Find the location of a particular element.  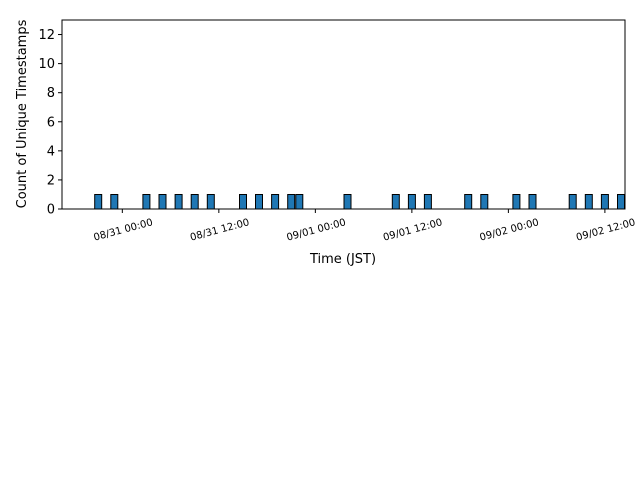

y-axis-label: Count of Unique Timestamps is located at coordinates (22, 113).